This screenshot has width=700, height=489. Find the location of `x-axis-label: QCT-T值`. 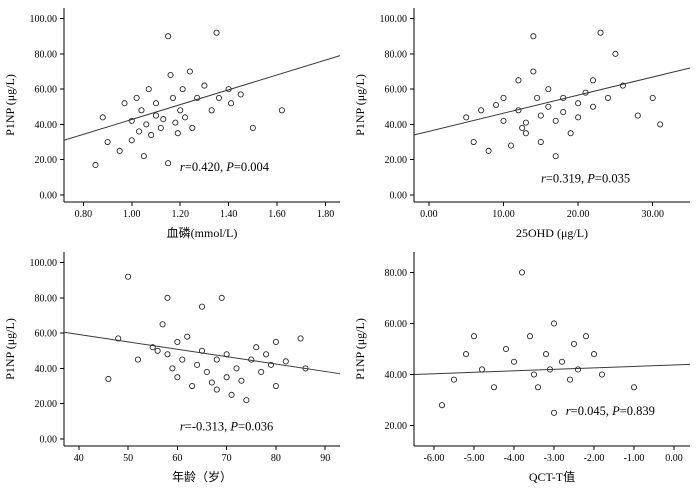

x-axis-label: QCT-T值 is located at coordinates (552, 476).